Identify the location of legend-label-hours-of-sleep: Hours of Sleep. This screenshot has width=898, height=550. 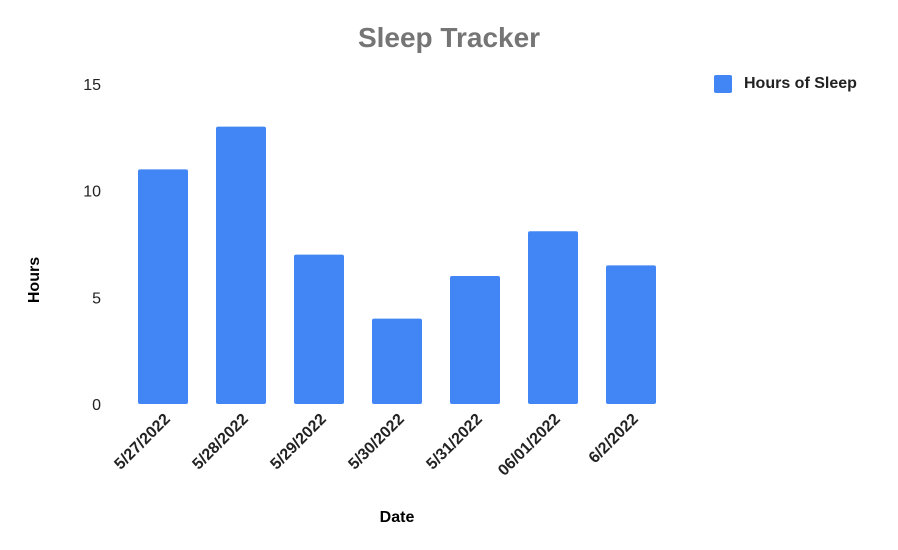
(800, 83).